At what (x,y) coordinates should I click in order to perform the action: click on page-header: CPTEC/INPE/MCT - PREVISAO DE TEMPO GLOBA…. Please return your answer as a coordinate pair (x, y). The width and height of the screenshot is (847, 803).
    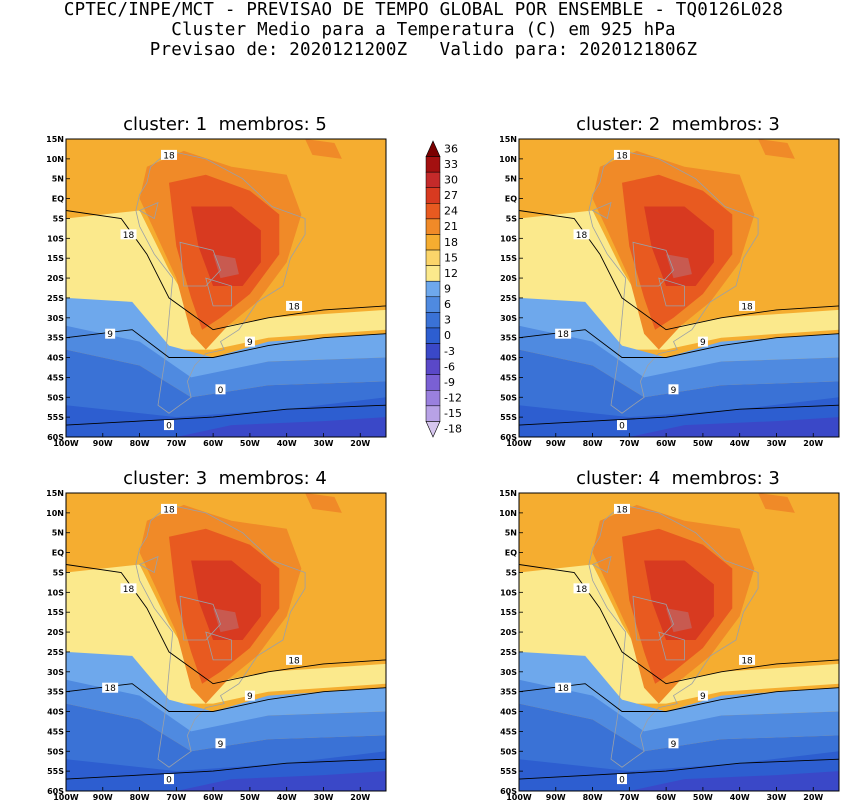
    Looking at the image, I should click on (423, 30).